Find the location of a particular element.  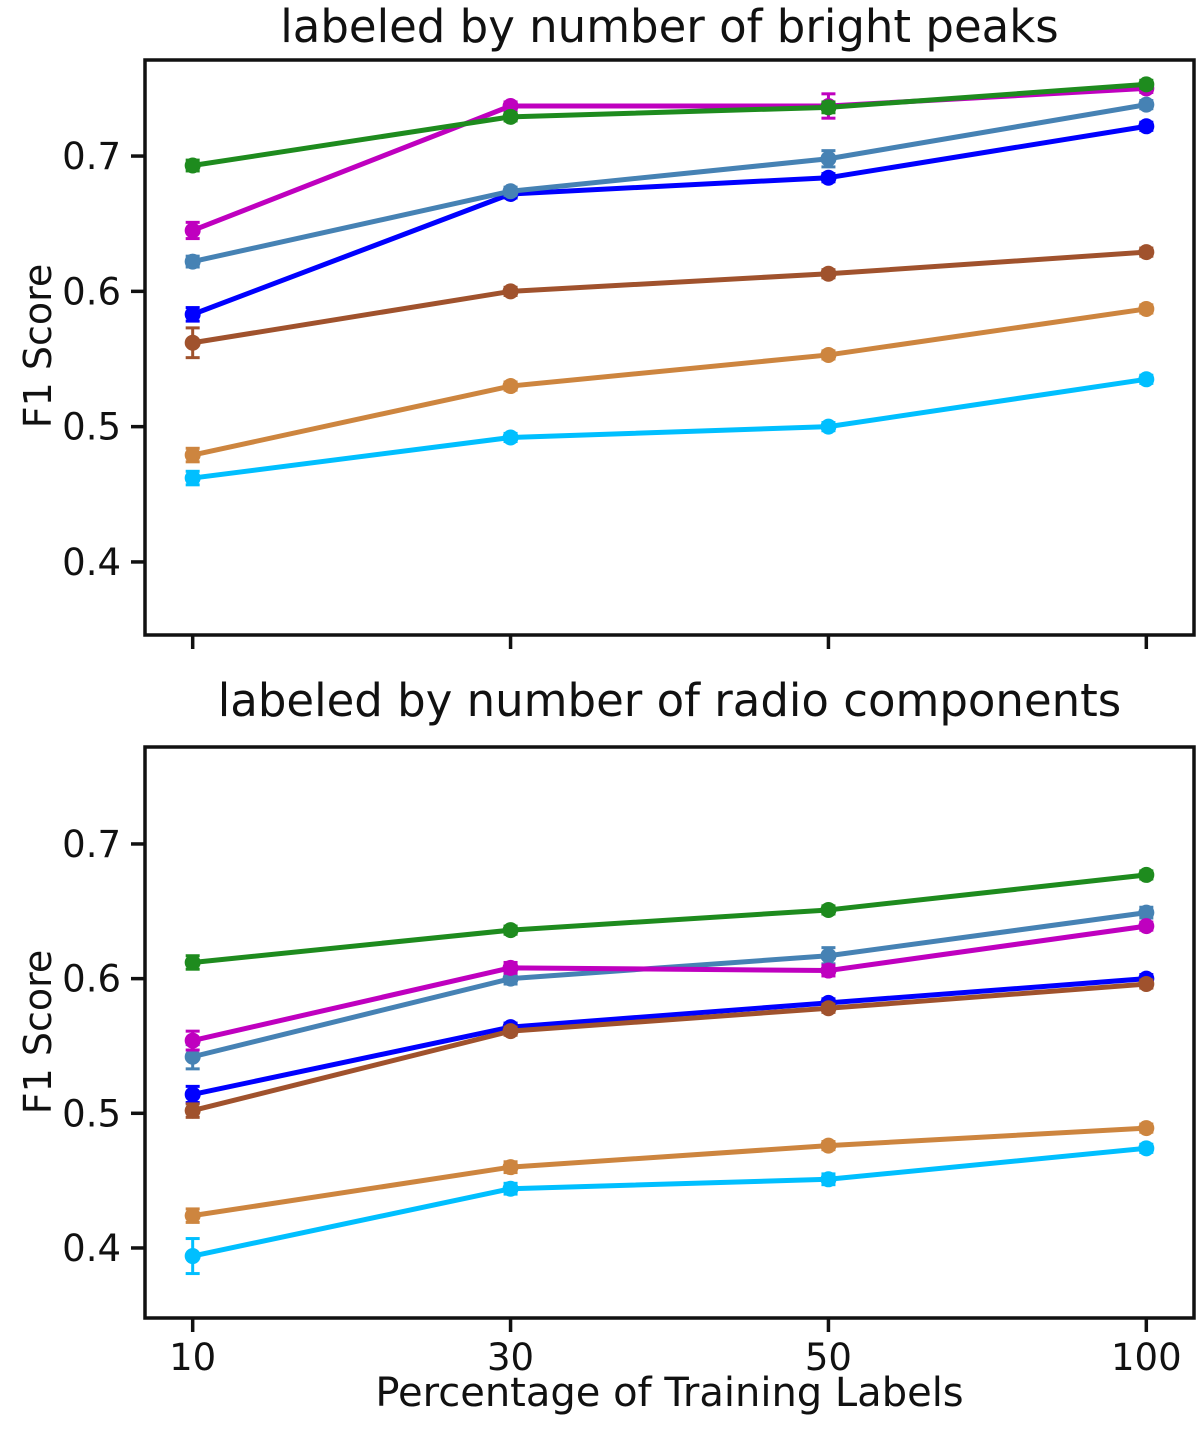

x-tick-label: 10 is located at coordinates (192, 1357).